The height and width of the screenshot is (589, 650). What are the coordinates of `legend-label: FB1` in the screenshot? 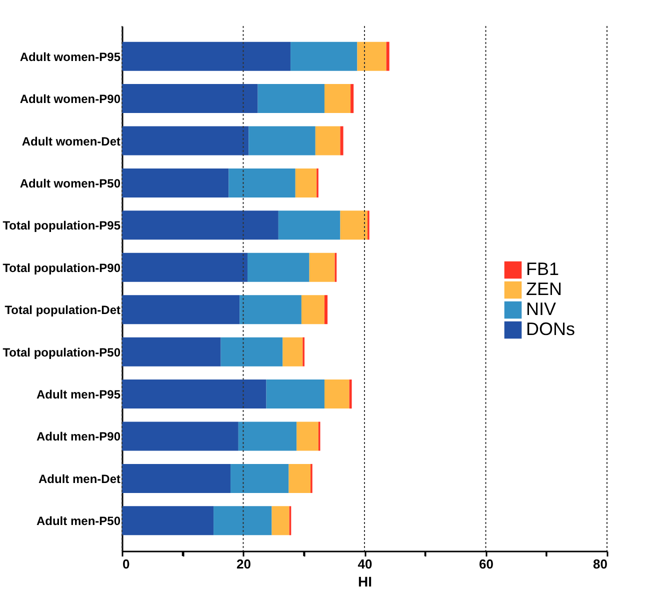 It's located at (543, 269).